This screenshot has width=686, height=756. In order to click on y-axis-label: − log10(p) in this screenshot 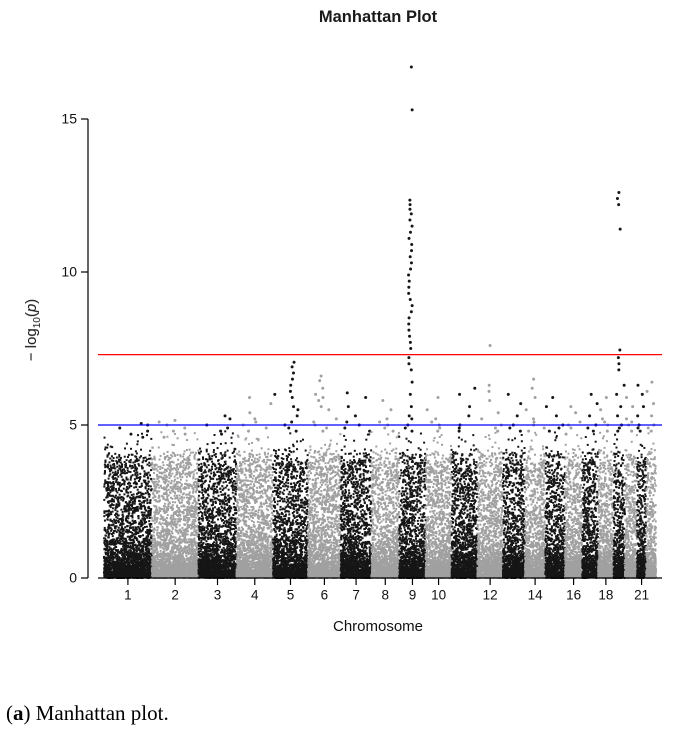, I will do `click(33, 330)`.